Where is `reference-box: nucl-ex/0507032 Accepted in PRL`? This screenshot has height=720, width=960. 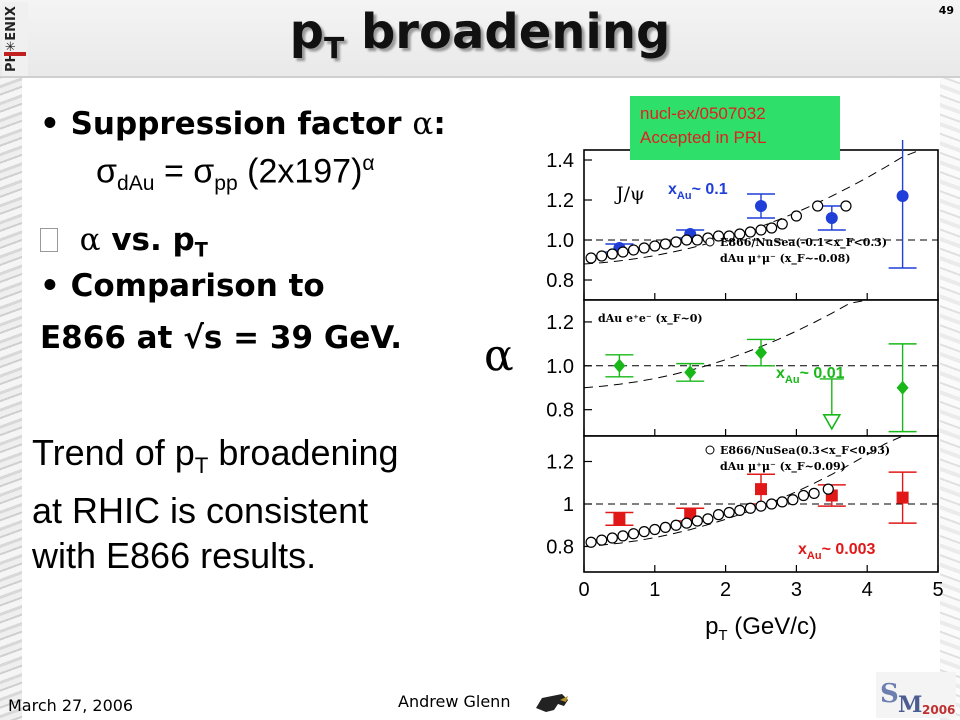 reference-box: nucl-ex/0507032 Accepted in PRL is located at coordinates (735, 128).